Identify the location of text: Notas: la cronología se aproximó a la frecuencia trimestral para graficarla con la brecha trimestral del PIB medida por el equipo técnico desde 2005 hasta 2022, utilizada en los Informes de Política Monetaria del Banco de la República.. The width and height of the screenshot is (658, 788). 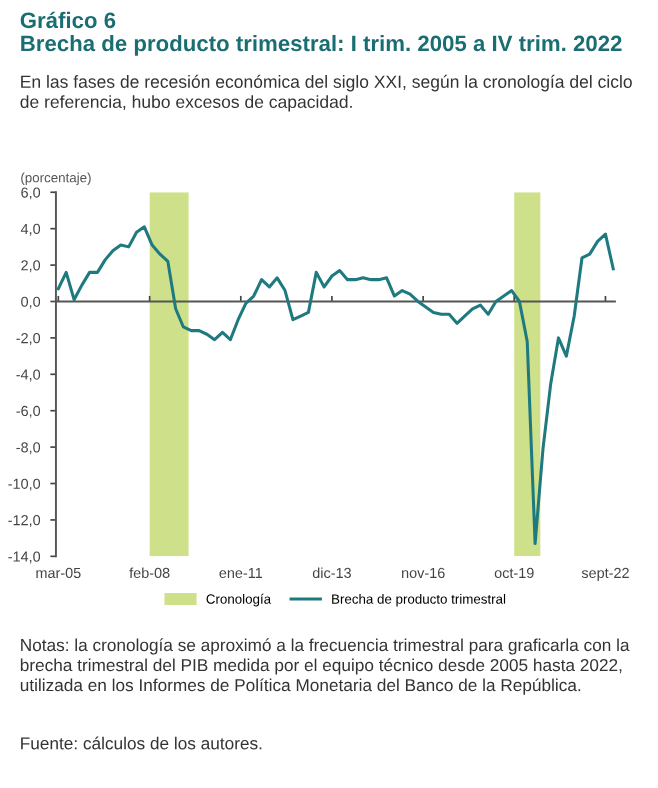
(325, 666).